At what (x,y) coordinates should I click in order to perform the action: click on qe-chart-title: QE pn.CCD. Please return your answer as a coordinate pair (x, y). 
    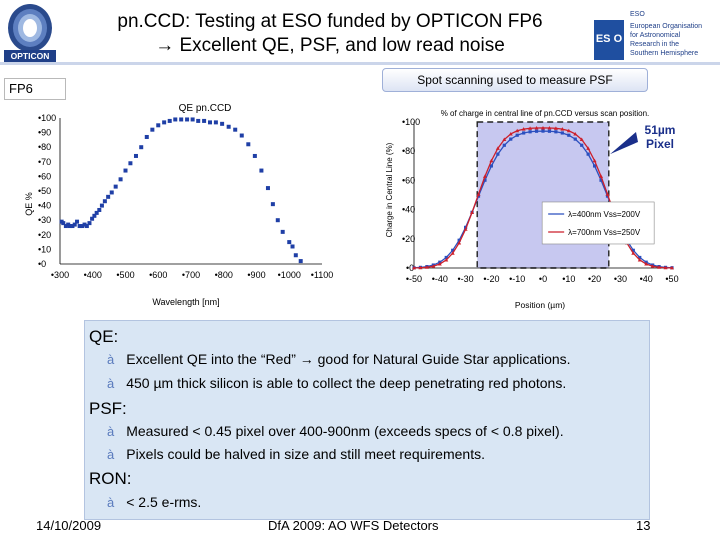
    Looking at the image, I should click on (205, 108).